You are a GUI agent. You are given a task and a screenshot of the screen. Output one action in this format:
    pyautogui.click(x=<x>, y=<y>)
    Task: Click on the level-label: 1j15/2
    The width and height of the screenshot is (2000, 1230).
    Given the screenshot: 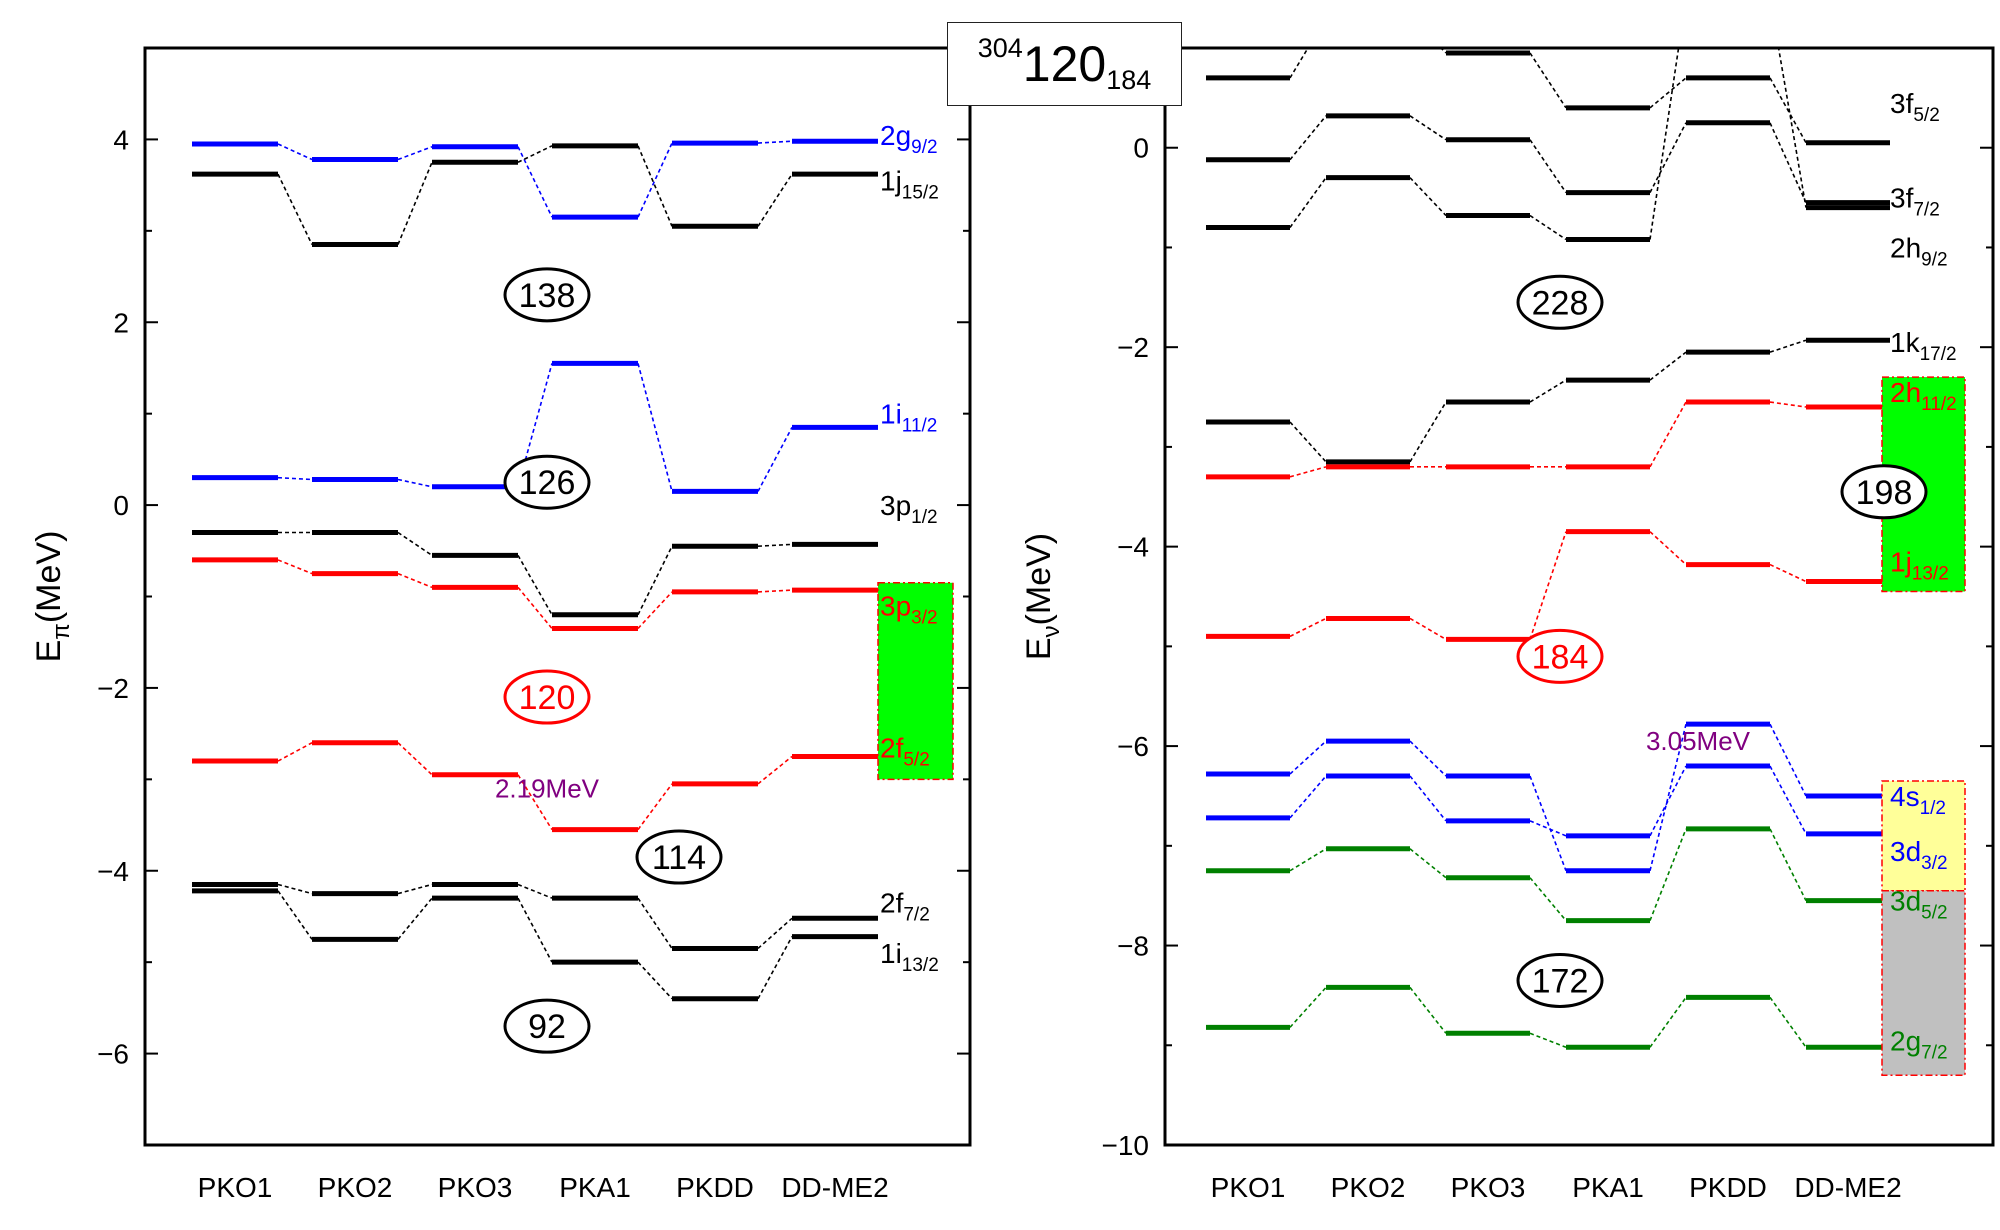 What is the action you would take?
    pyautogui.click(x=909, y=185)
    